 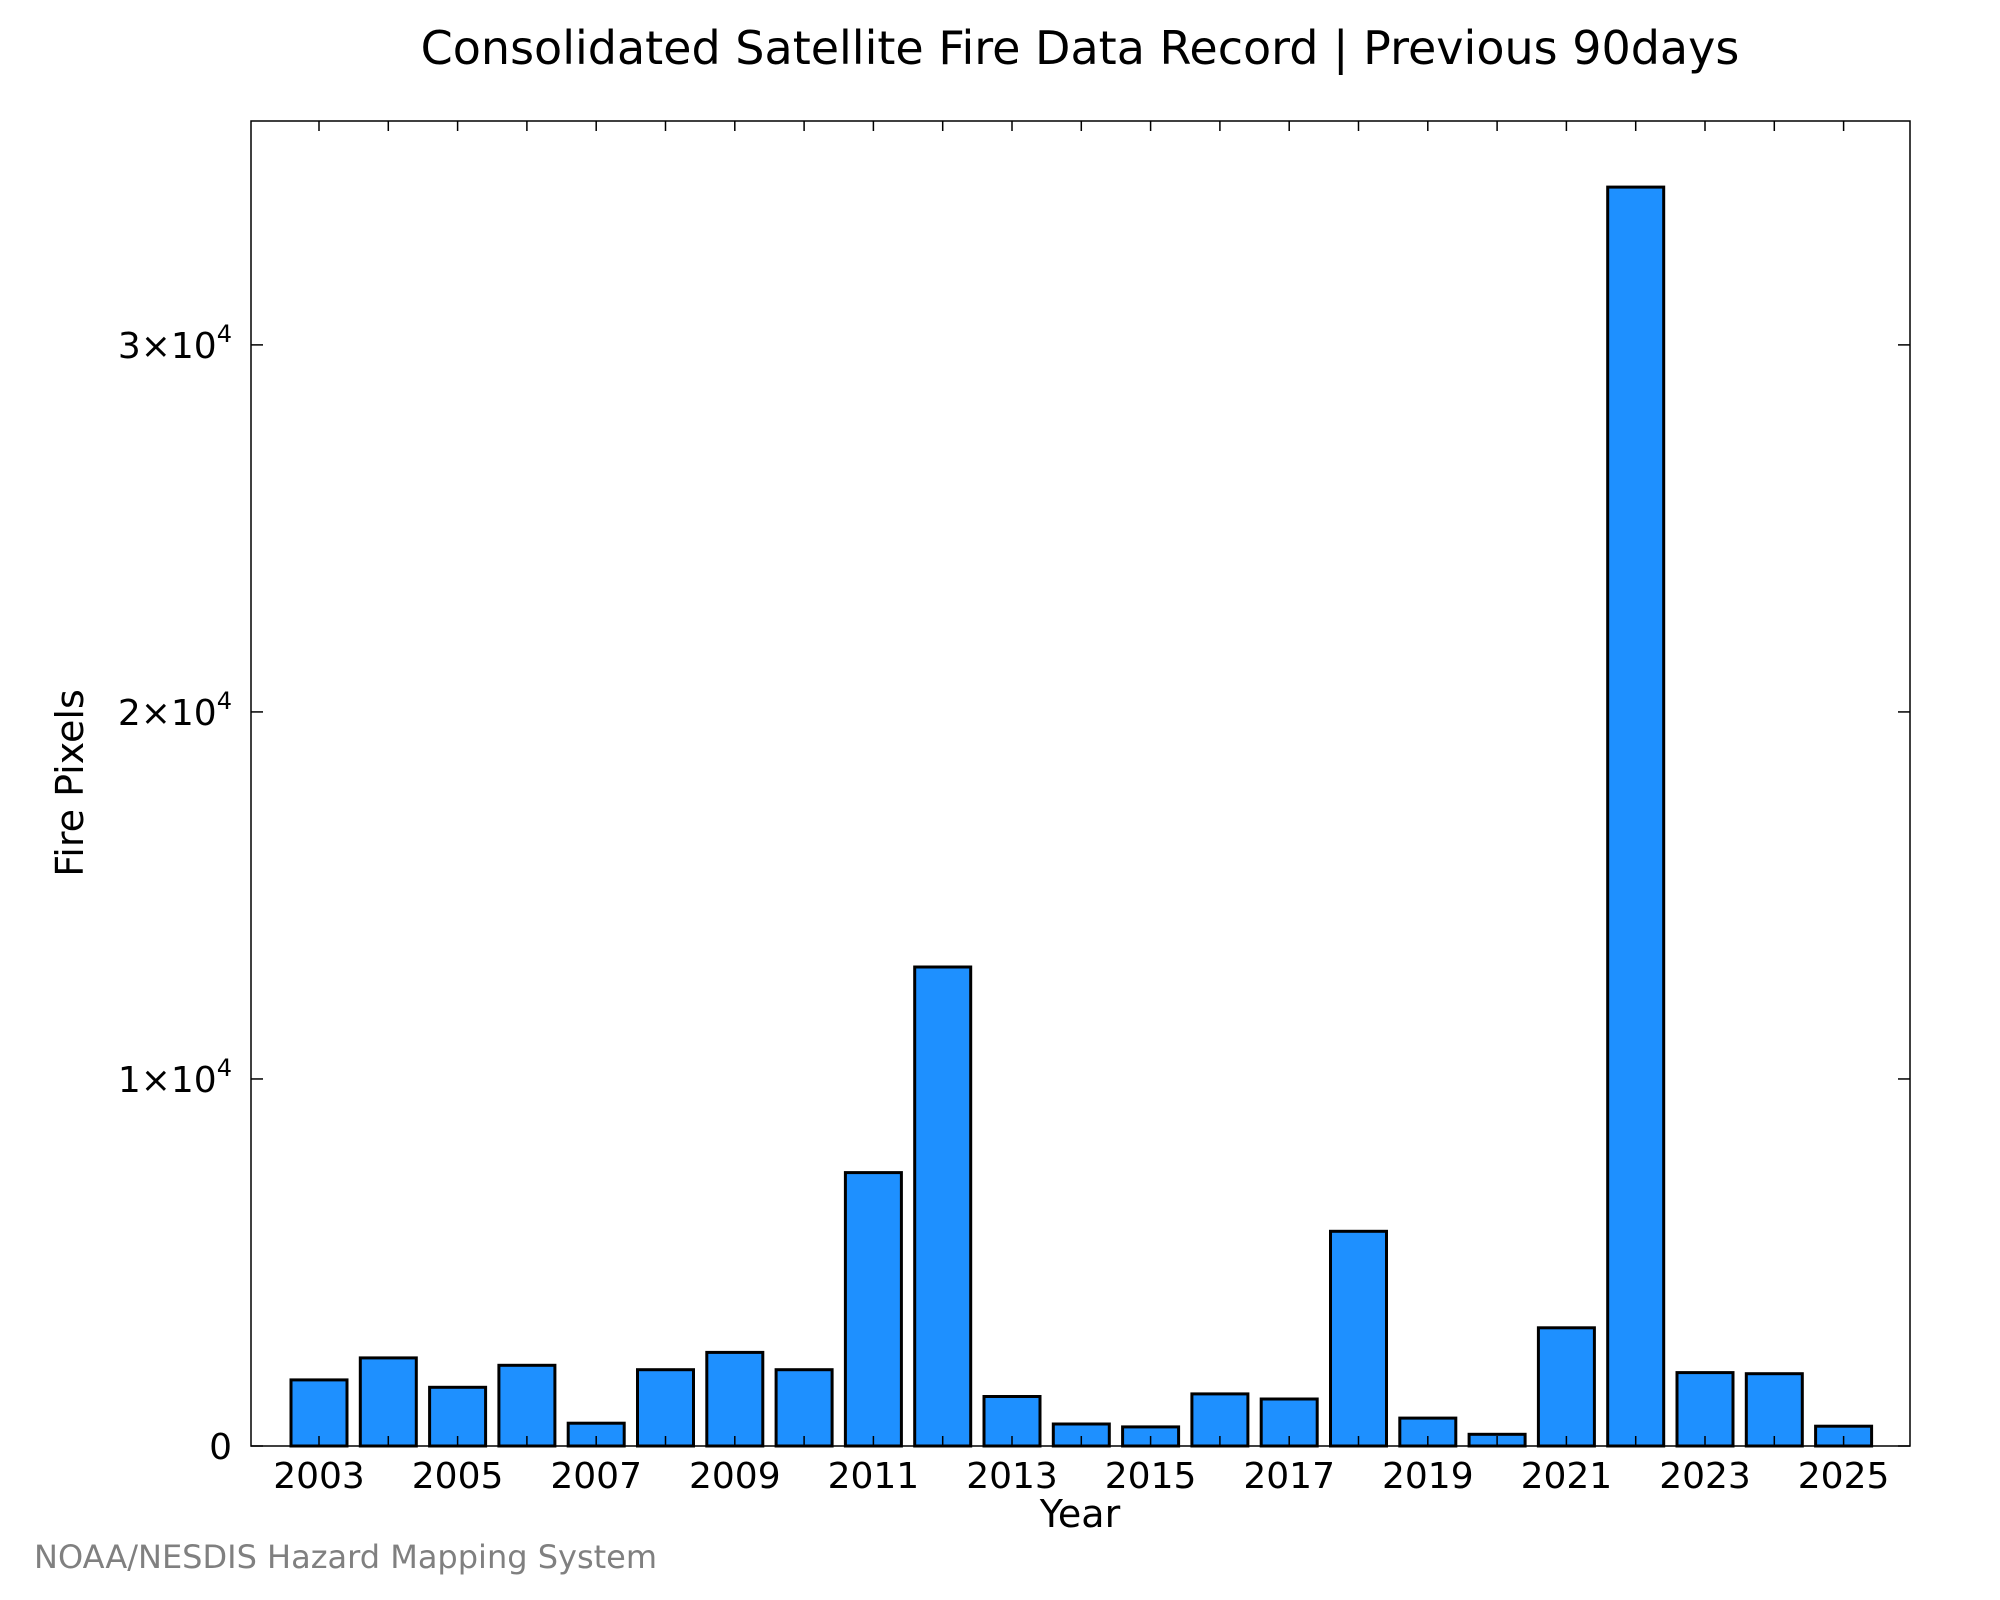 What do you see at coordinates (1567, 1476) in the screenshot?
I see `x-tick-label-2021: 2021` at bounding box center [1567, 1476].